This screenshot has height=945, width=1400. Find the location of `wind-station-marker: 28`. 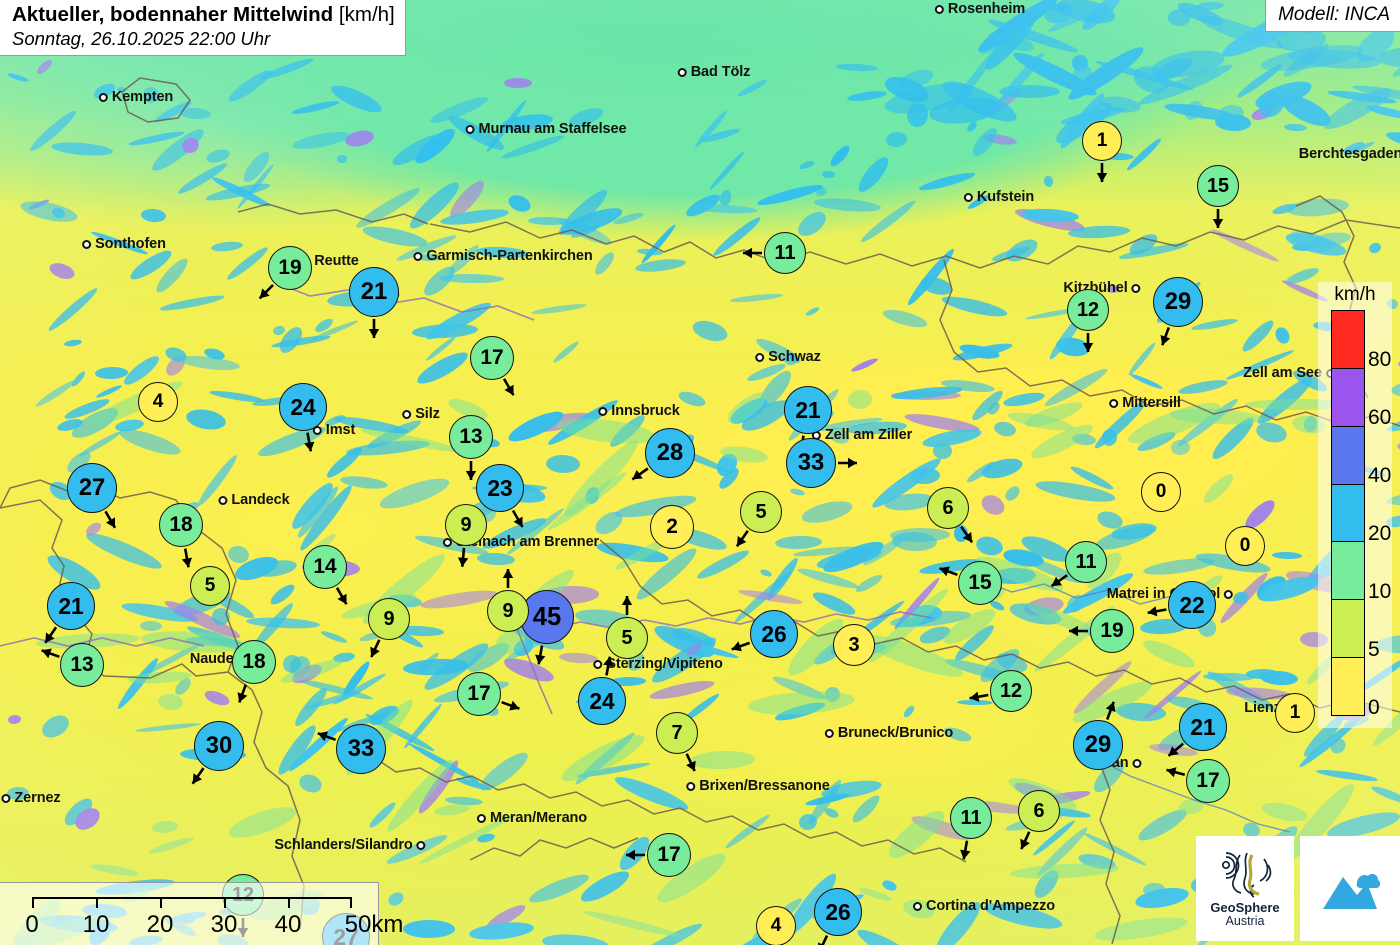

wind-station-marker: 28 is located at coordinates (663, 454).